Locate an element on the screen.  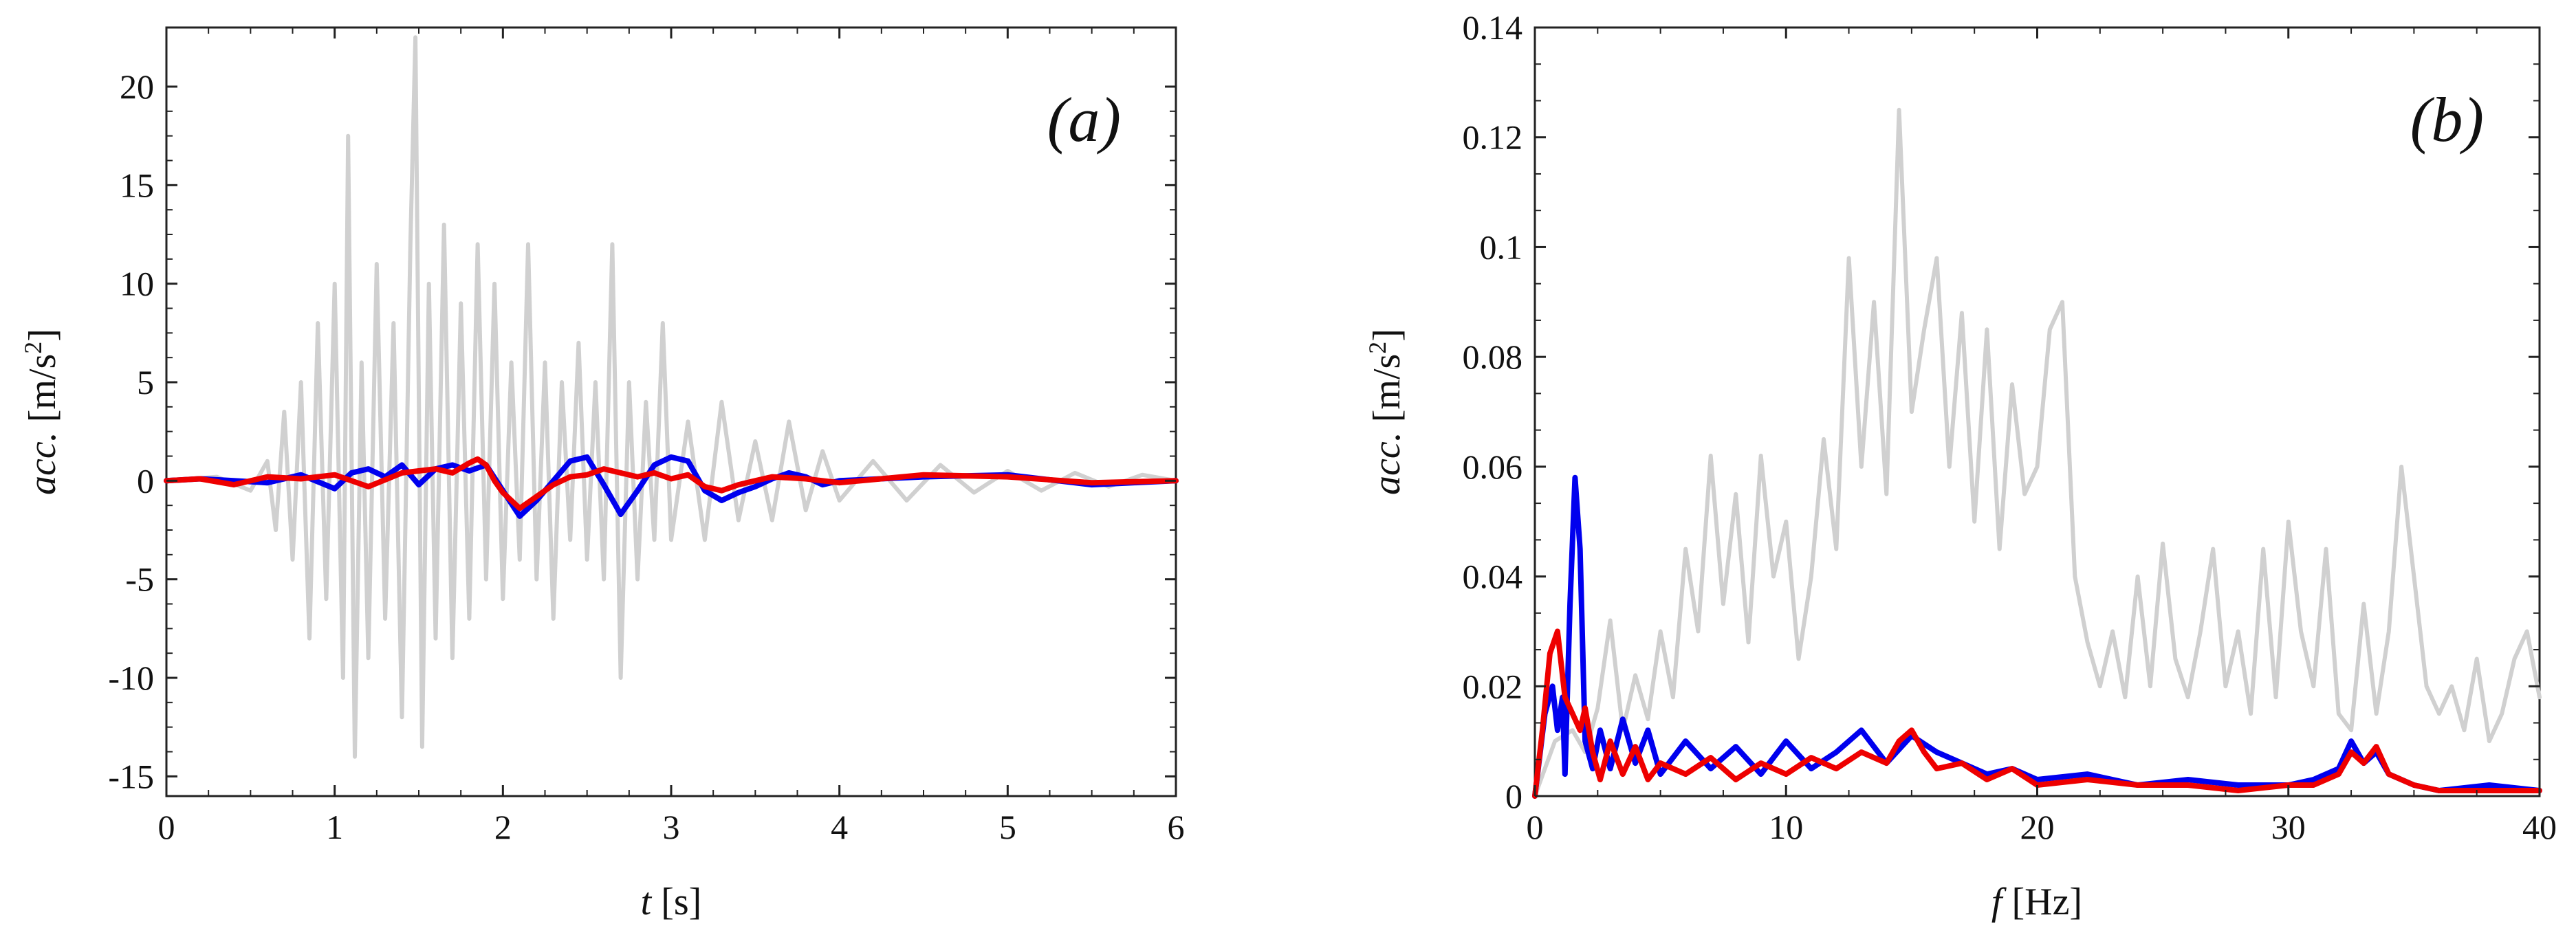
panel-b-x-tick-label: 0 is located at coordinates (1535, 827).